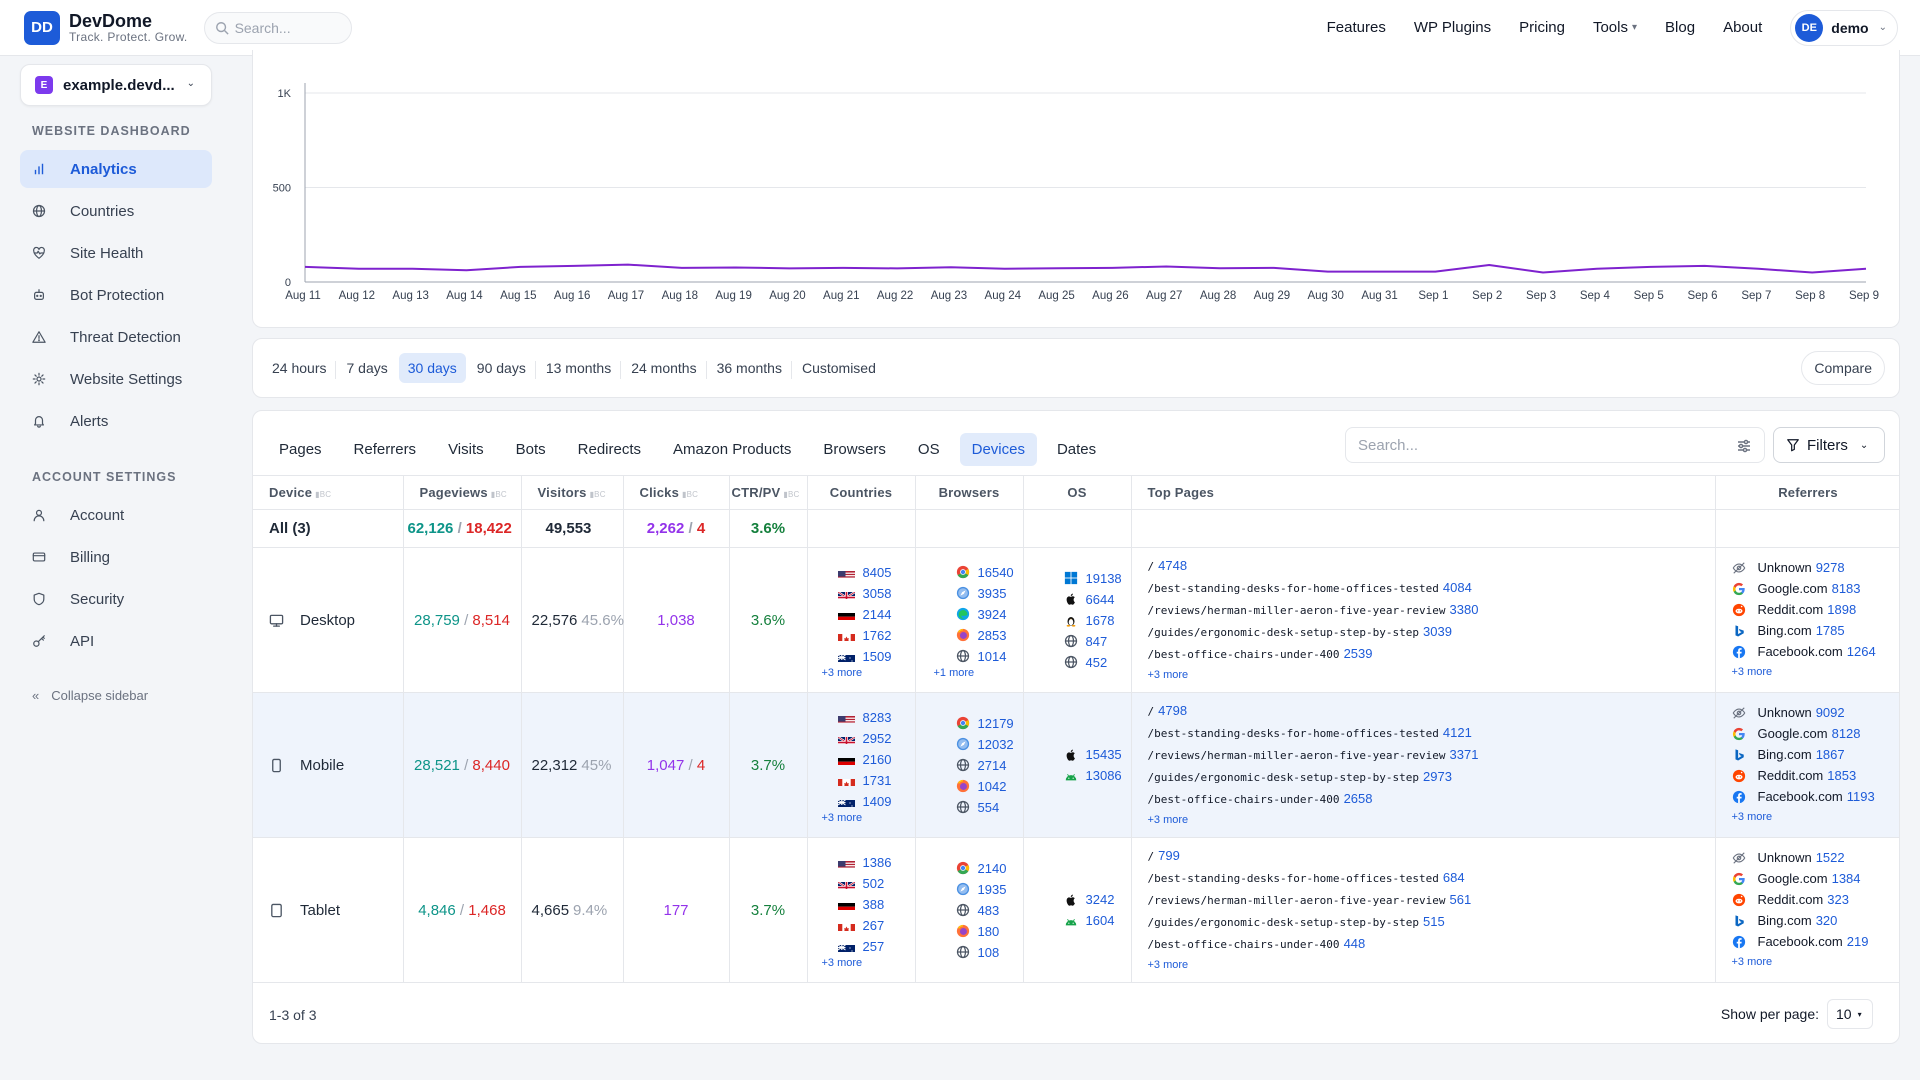  What do you see at coordinates (989, 744) in the screenshot?
I see `browser-item: 12032` at bounding box center [989, 744].